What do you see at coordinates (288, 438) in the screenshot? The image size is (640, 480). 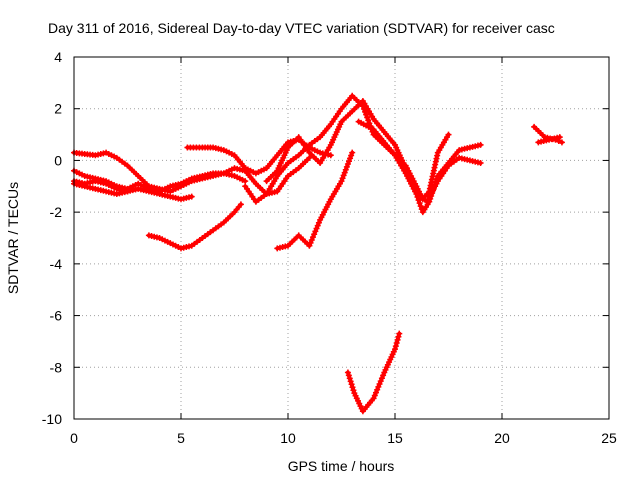 I see `x-tick-label: 10` at bounding box center [288, 438].